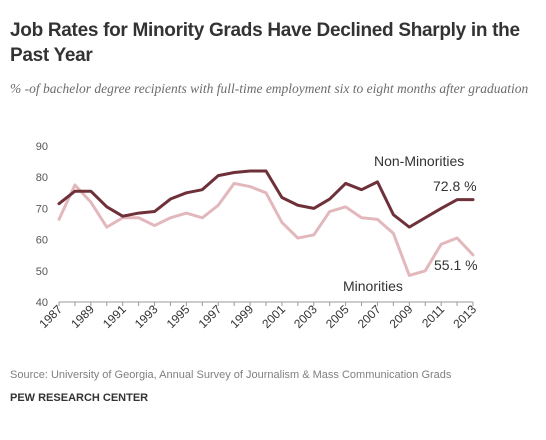 The width and height of the screenshot is (546, 440). I want to click on x-tick-label: 2007, so click(369, 316).